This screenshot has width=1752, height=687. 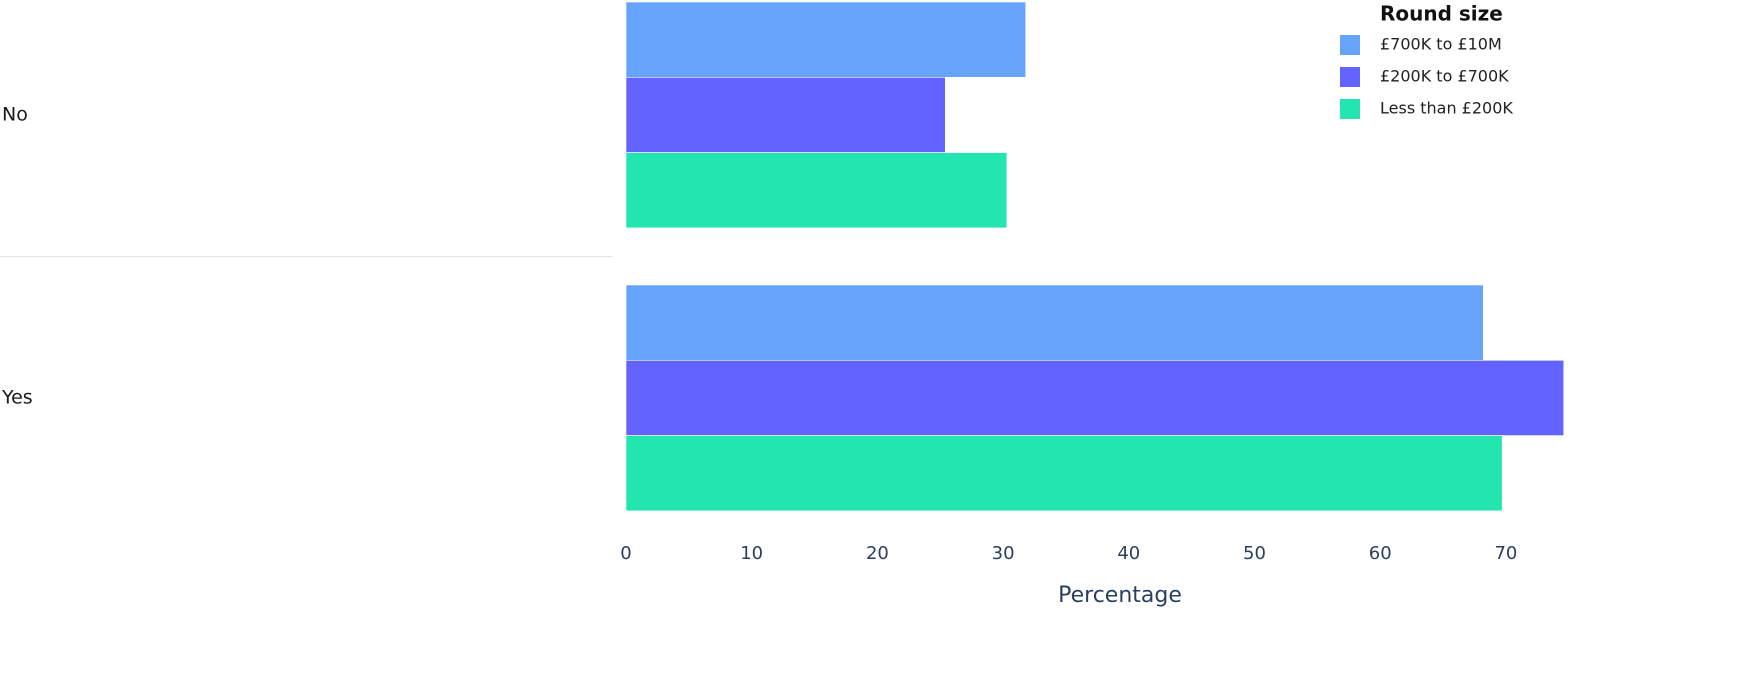 What do you see at coordinates (17, 397) in the screenshot?
I see `y-tick-label: Yes` at bounding box center [17, 397].